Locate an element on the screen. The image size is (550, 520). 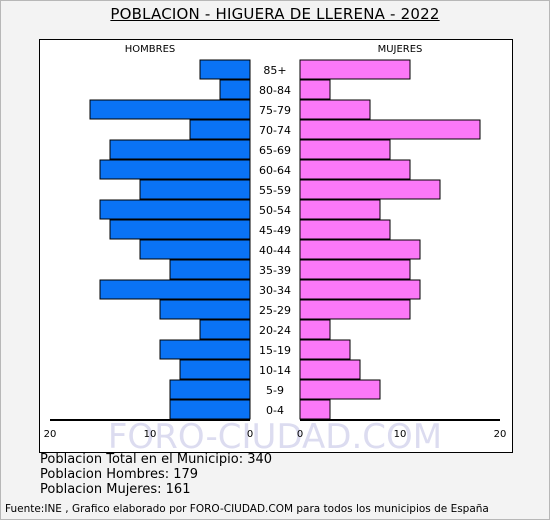
bar-mujeres-85+ is located at coordinates (355, 69).